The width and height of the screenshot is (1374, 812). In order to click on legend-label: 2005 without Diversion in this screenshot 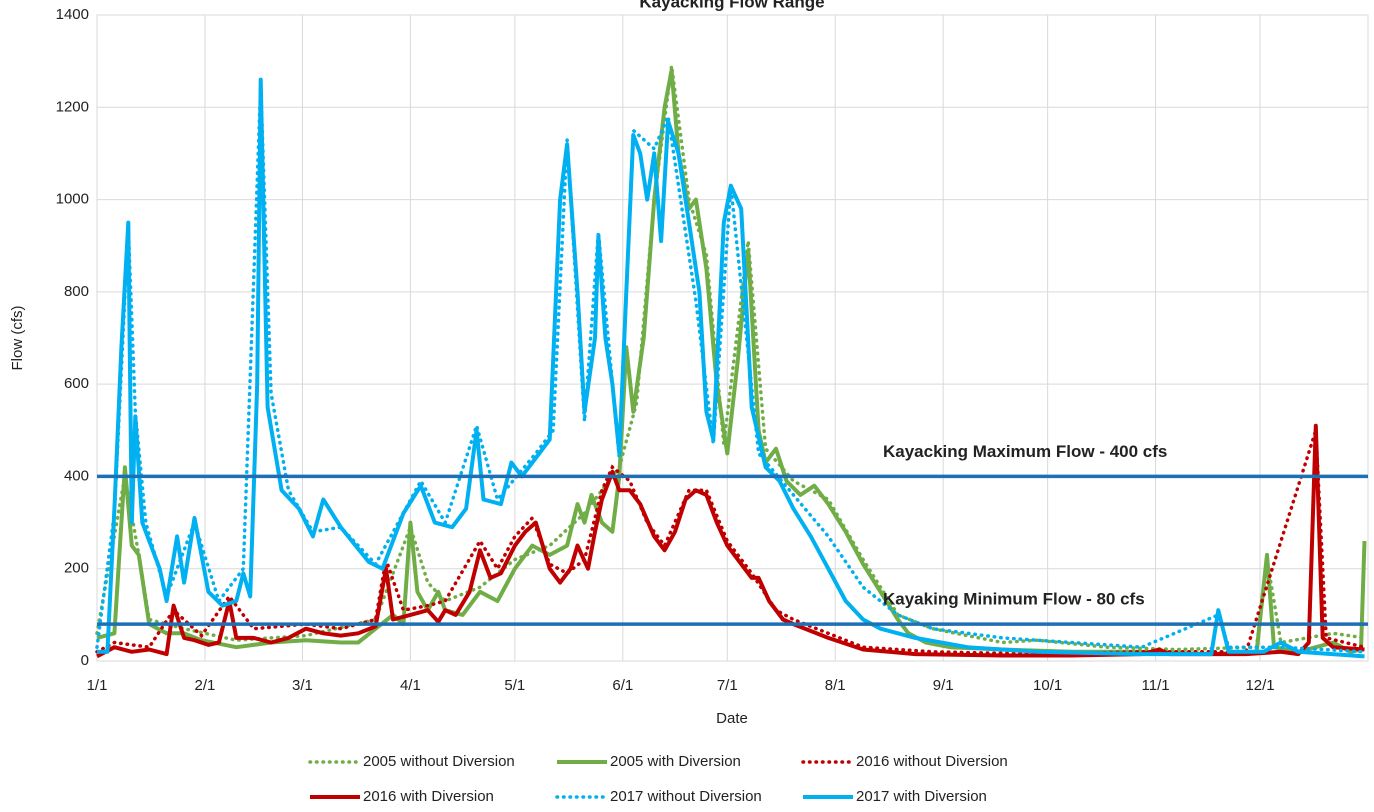, I will do `click(439, 761)`.